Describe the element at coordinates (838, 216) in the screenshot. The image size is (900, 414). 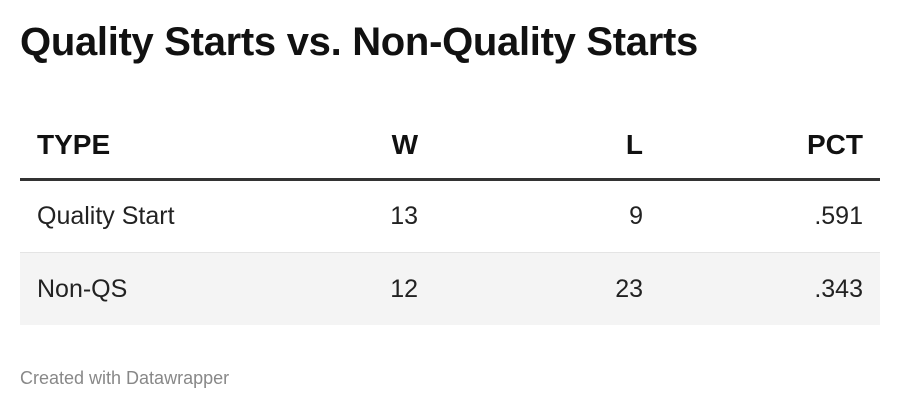
I see `table-cell-pct: .591` at that location.